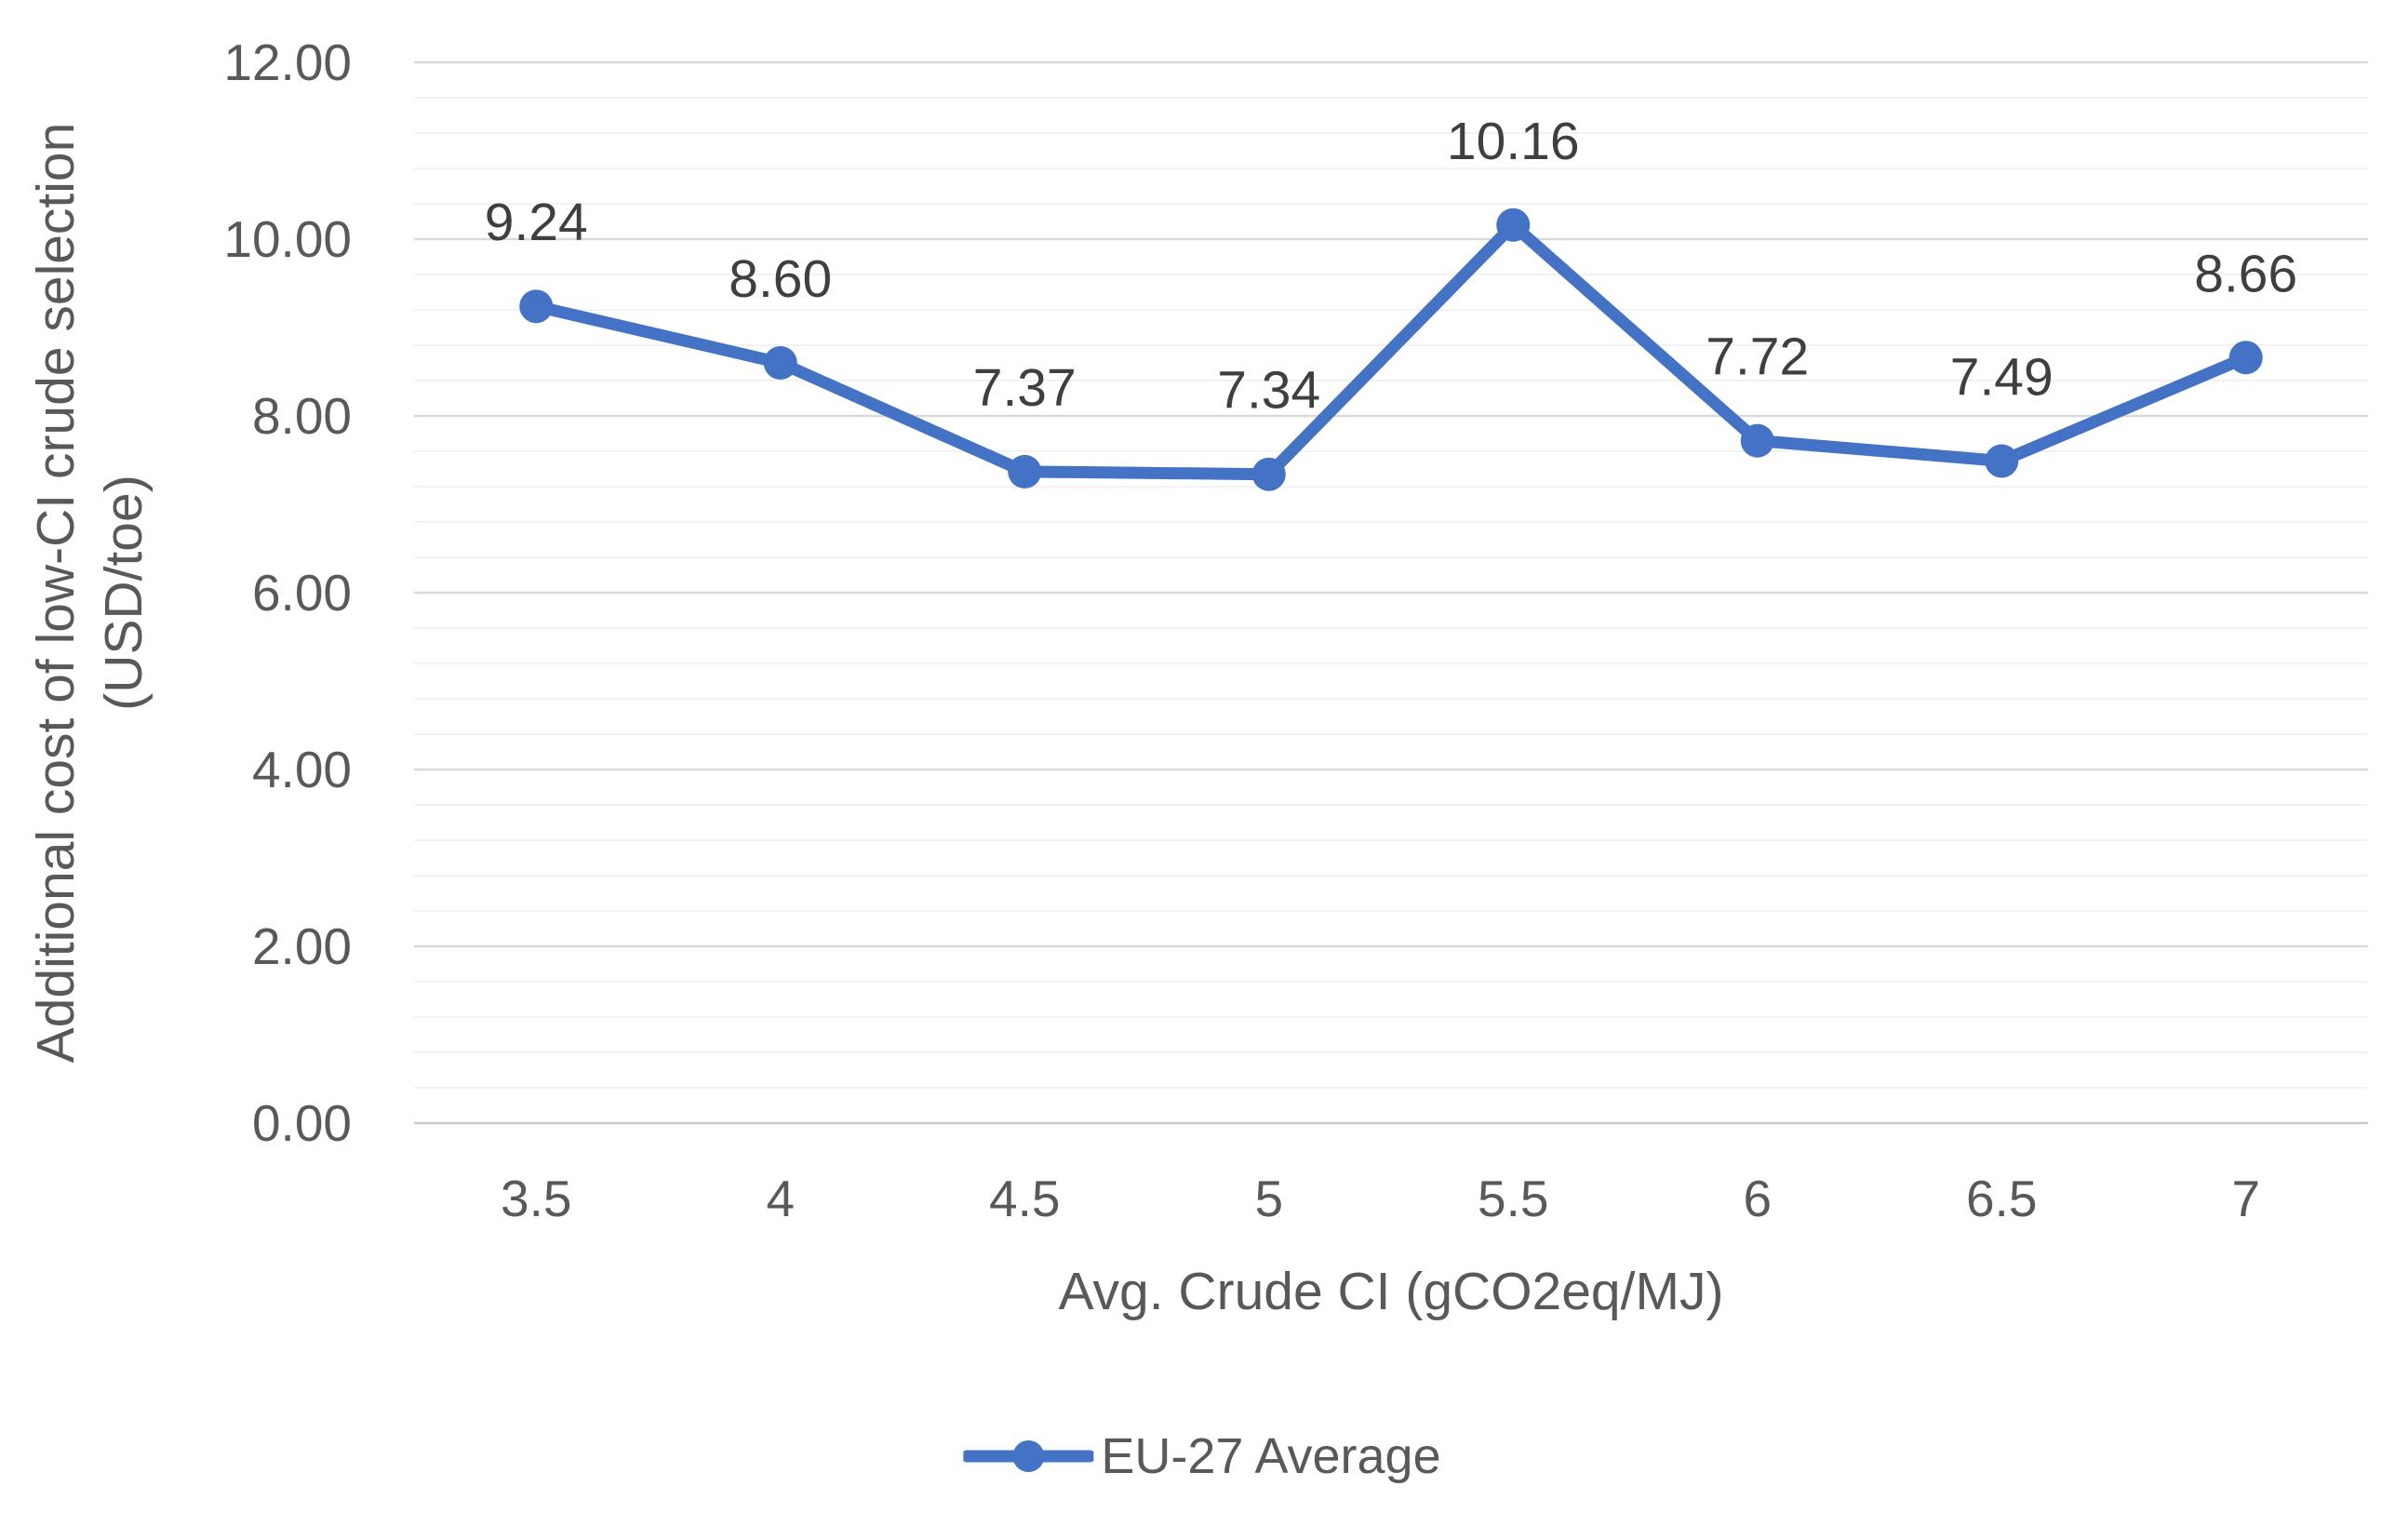  What do you see at coordinates (1758, 1198) in the screenshot?
I see `x-tick-label: 6` at bounding box center [1758, 1198].